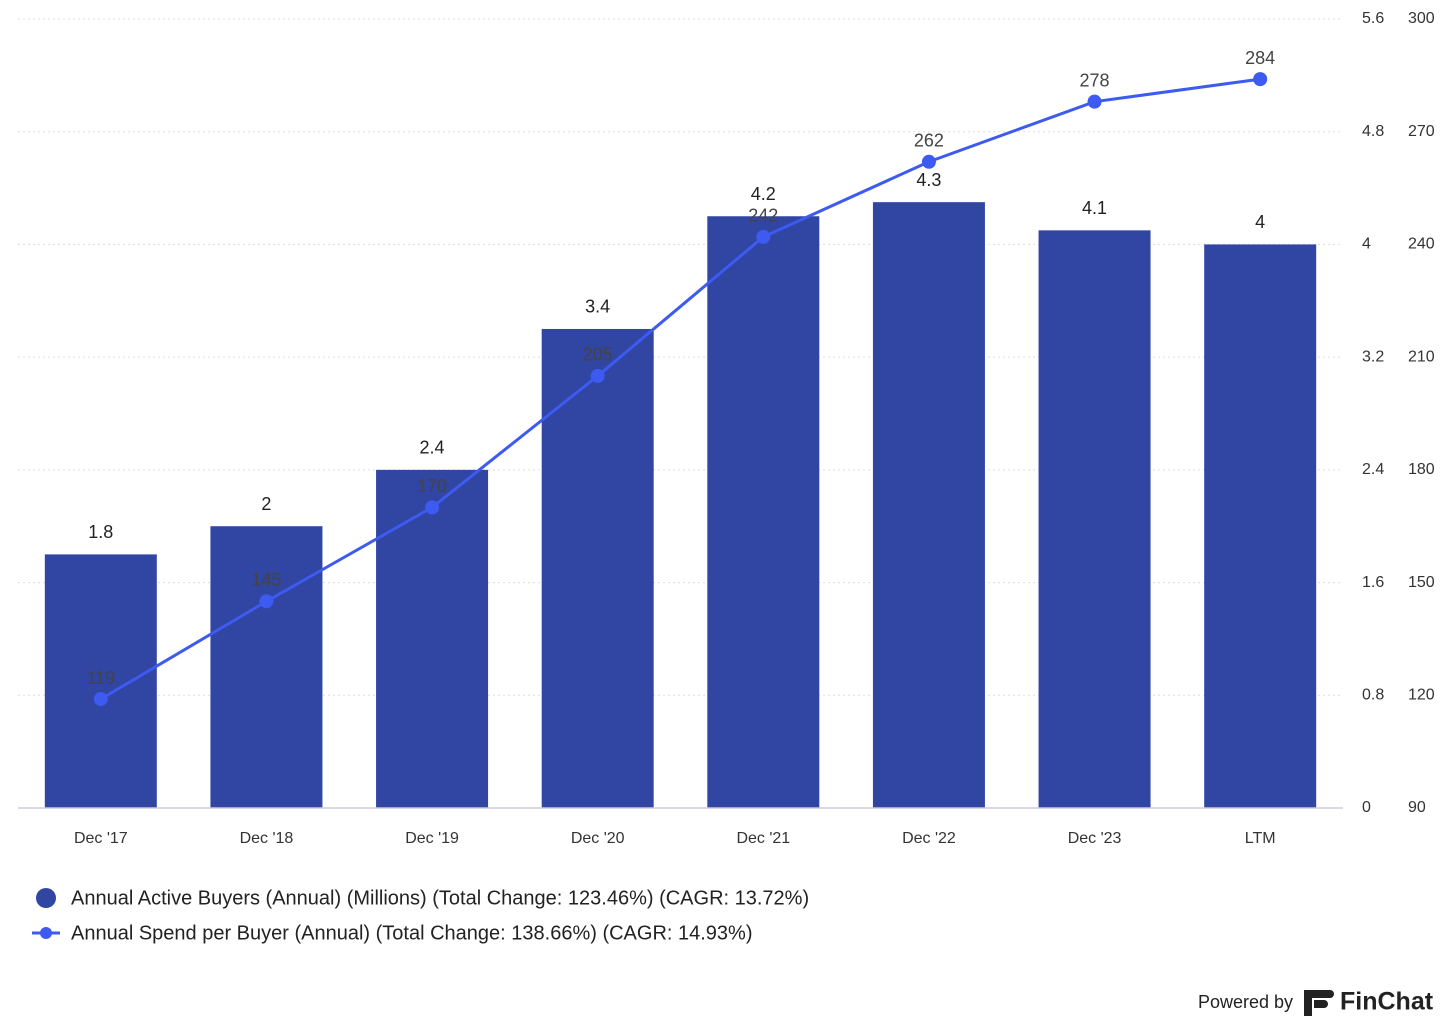  What do you see at coordinates (1421, 18) in the screenshot?
I see `y2-tick-label: 300` at bounding box center [1421, 18].